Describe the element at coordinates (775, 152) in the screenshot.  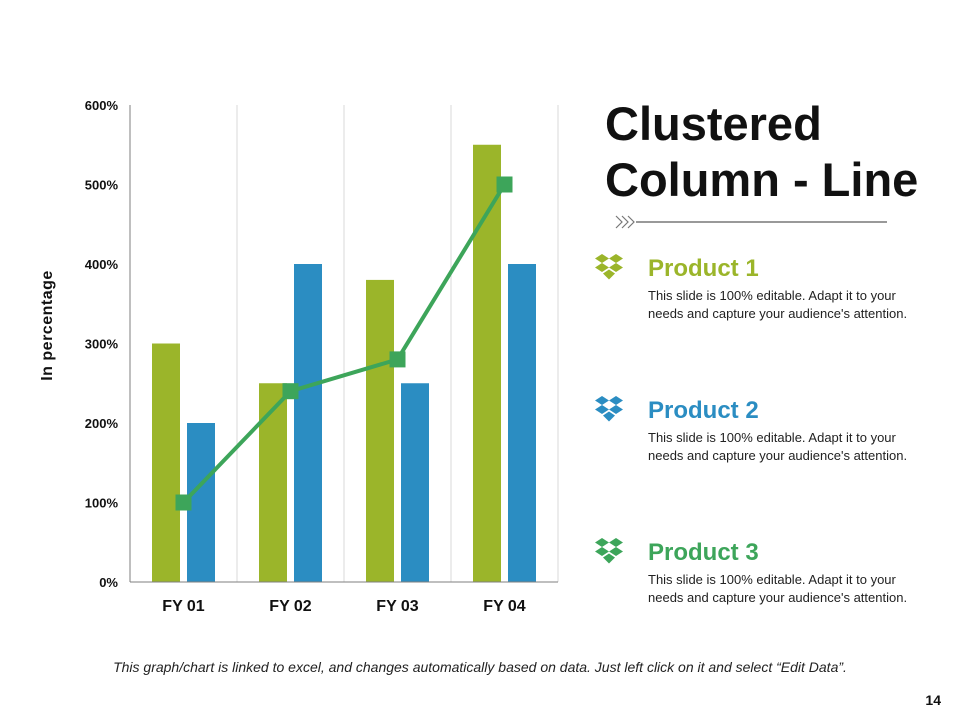
I see `slide-title: Clustered Column - Line` at that location.